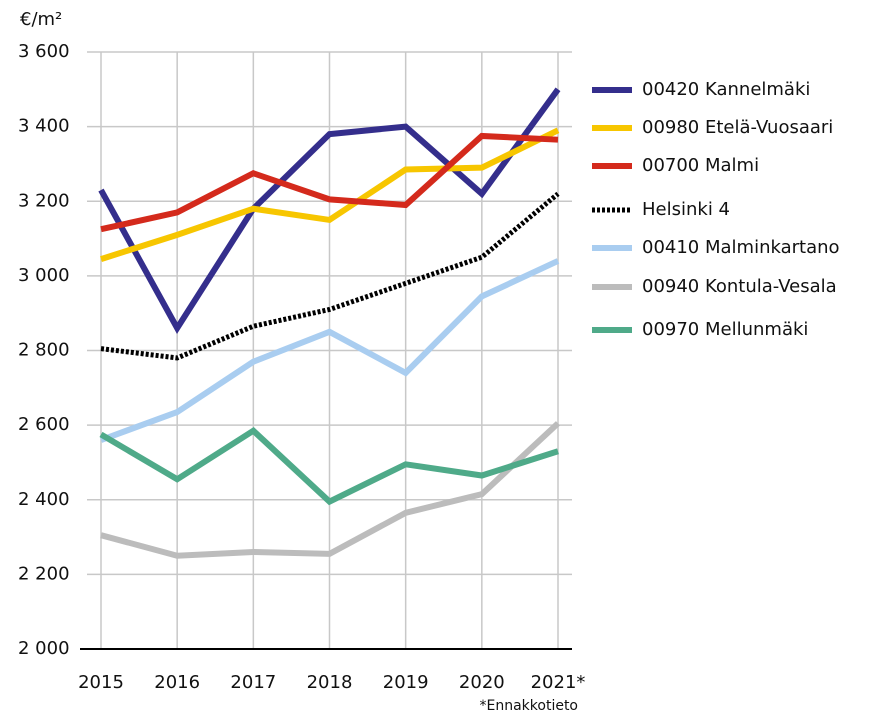 The image size is (888, 718). I want to click on y-tick-label: 2 400, so click(44, 499).